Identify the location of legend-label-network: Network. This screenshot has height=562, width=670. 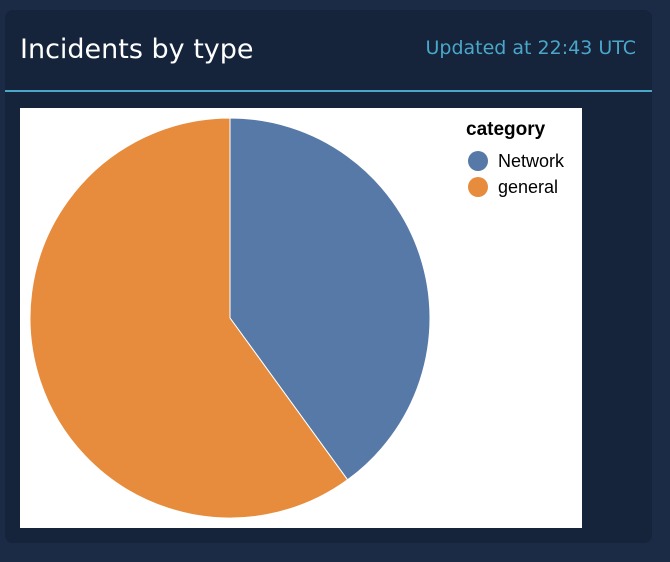
(531, 161).